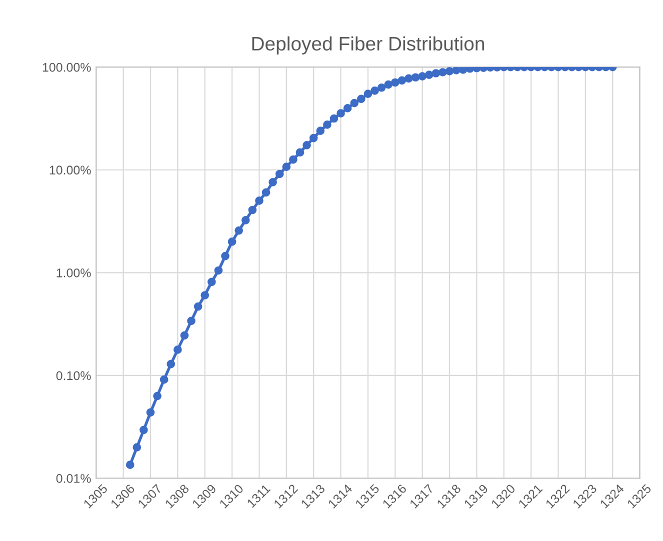 The image size is (663, 541). What do you see at coordinates (73, 478) in the screenshot?
I see `y-tick-label: 0.01%` at bounding box center [73, 478].